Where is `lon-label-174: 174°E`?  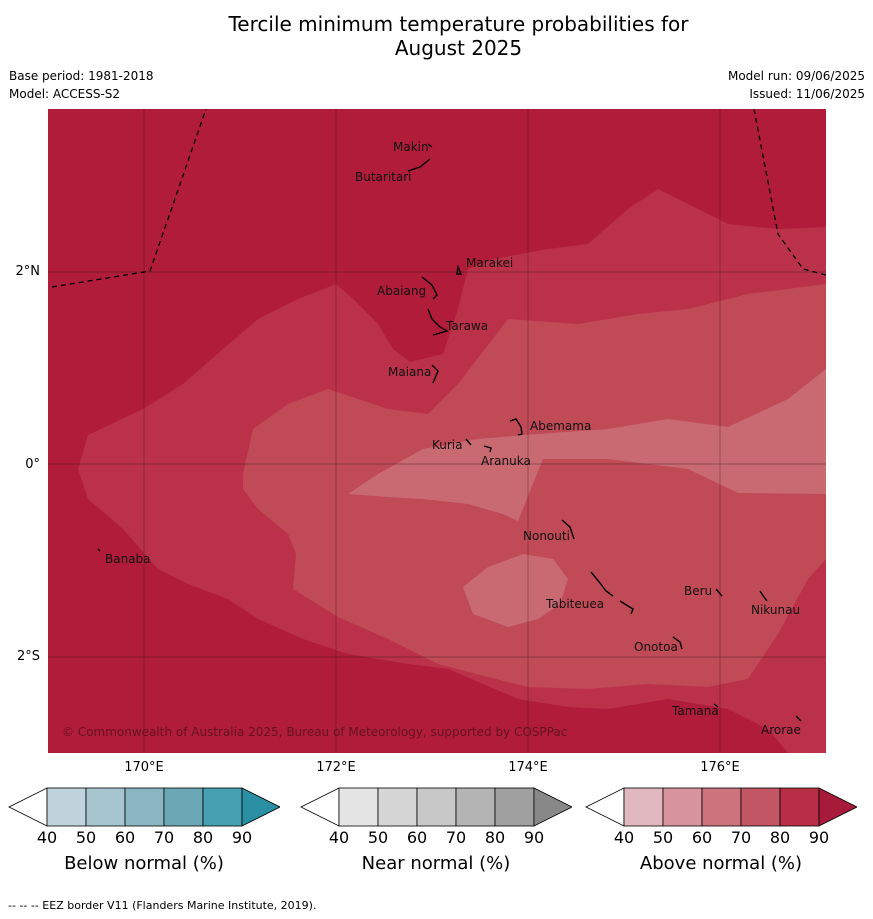
lon-label-174: 174°E is located at coordinates (528, 767).